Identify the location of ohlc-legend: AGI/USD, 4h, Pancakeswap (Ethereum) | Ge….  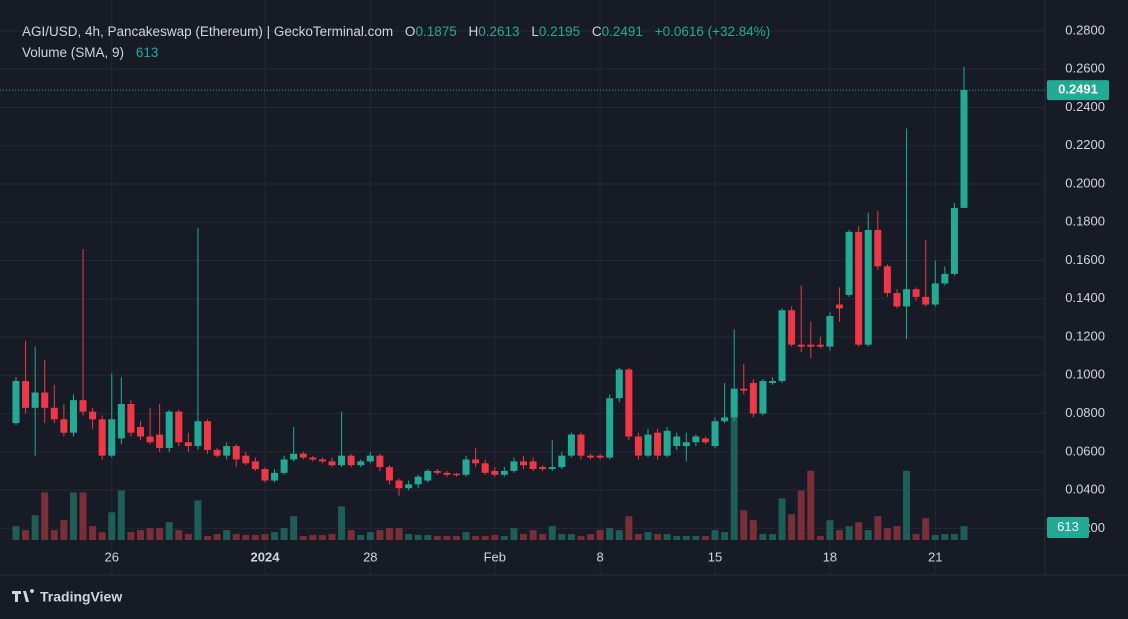
(396, 31).